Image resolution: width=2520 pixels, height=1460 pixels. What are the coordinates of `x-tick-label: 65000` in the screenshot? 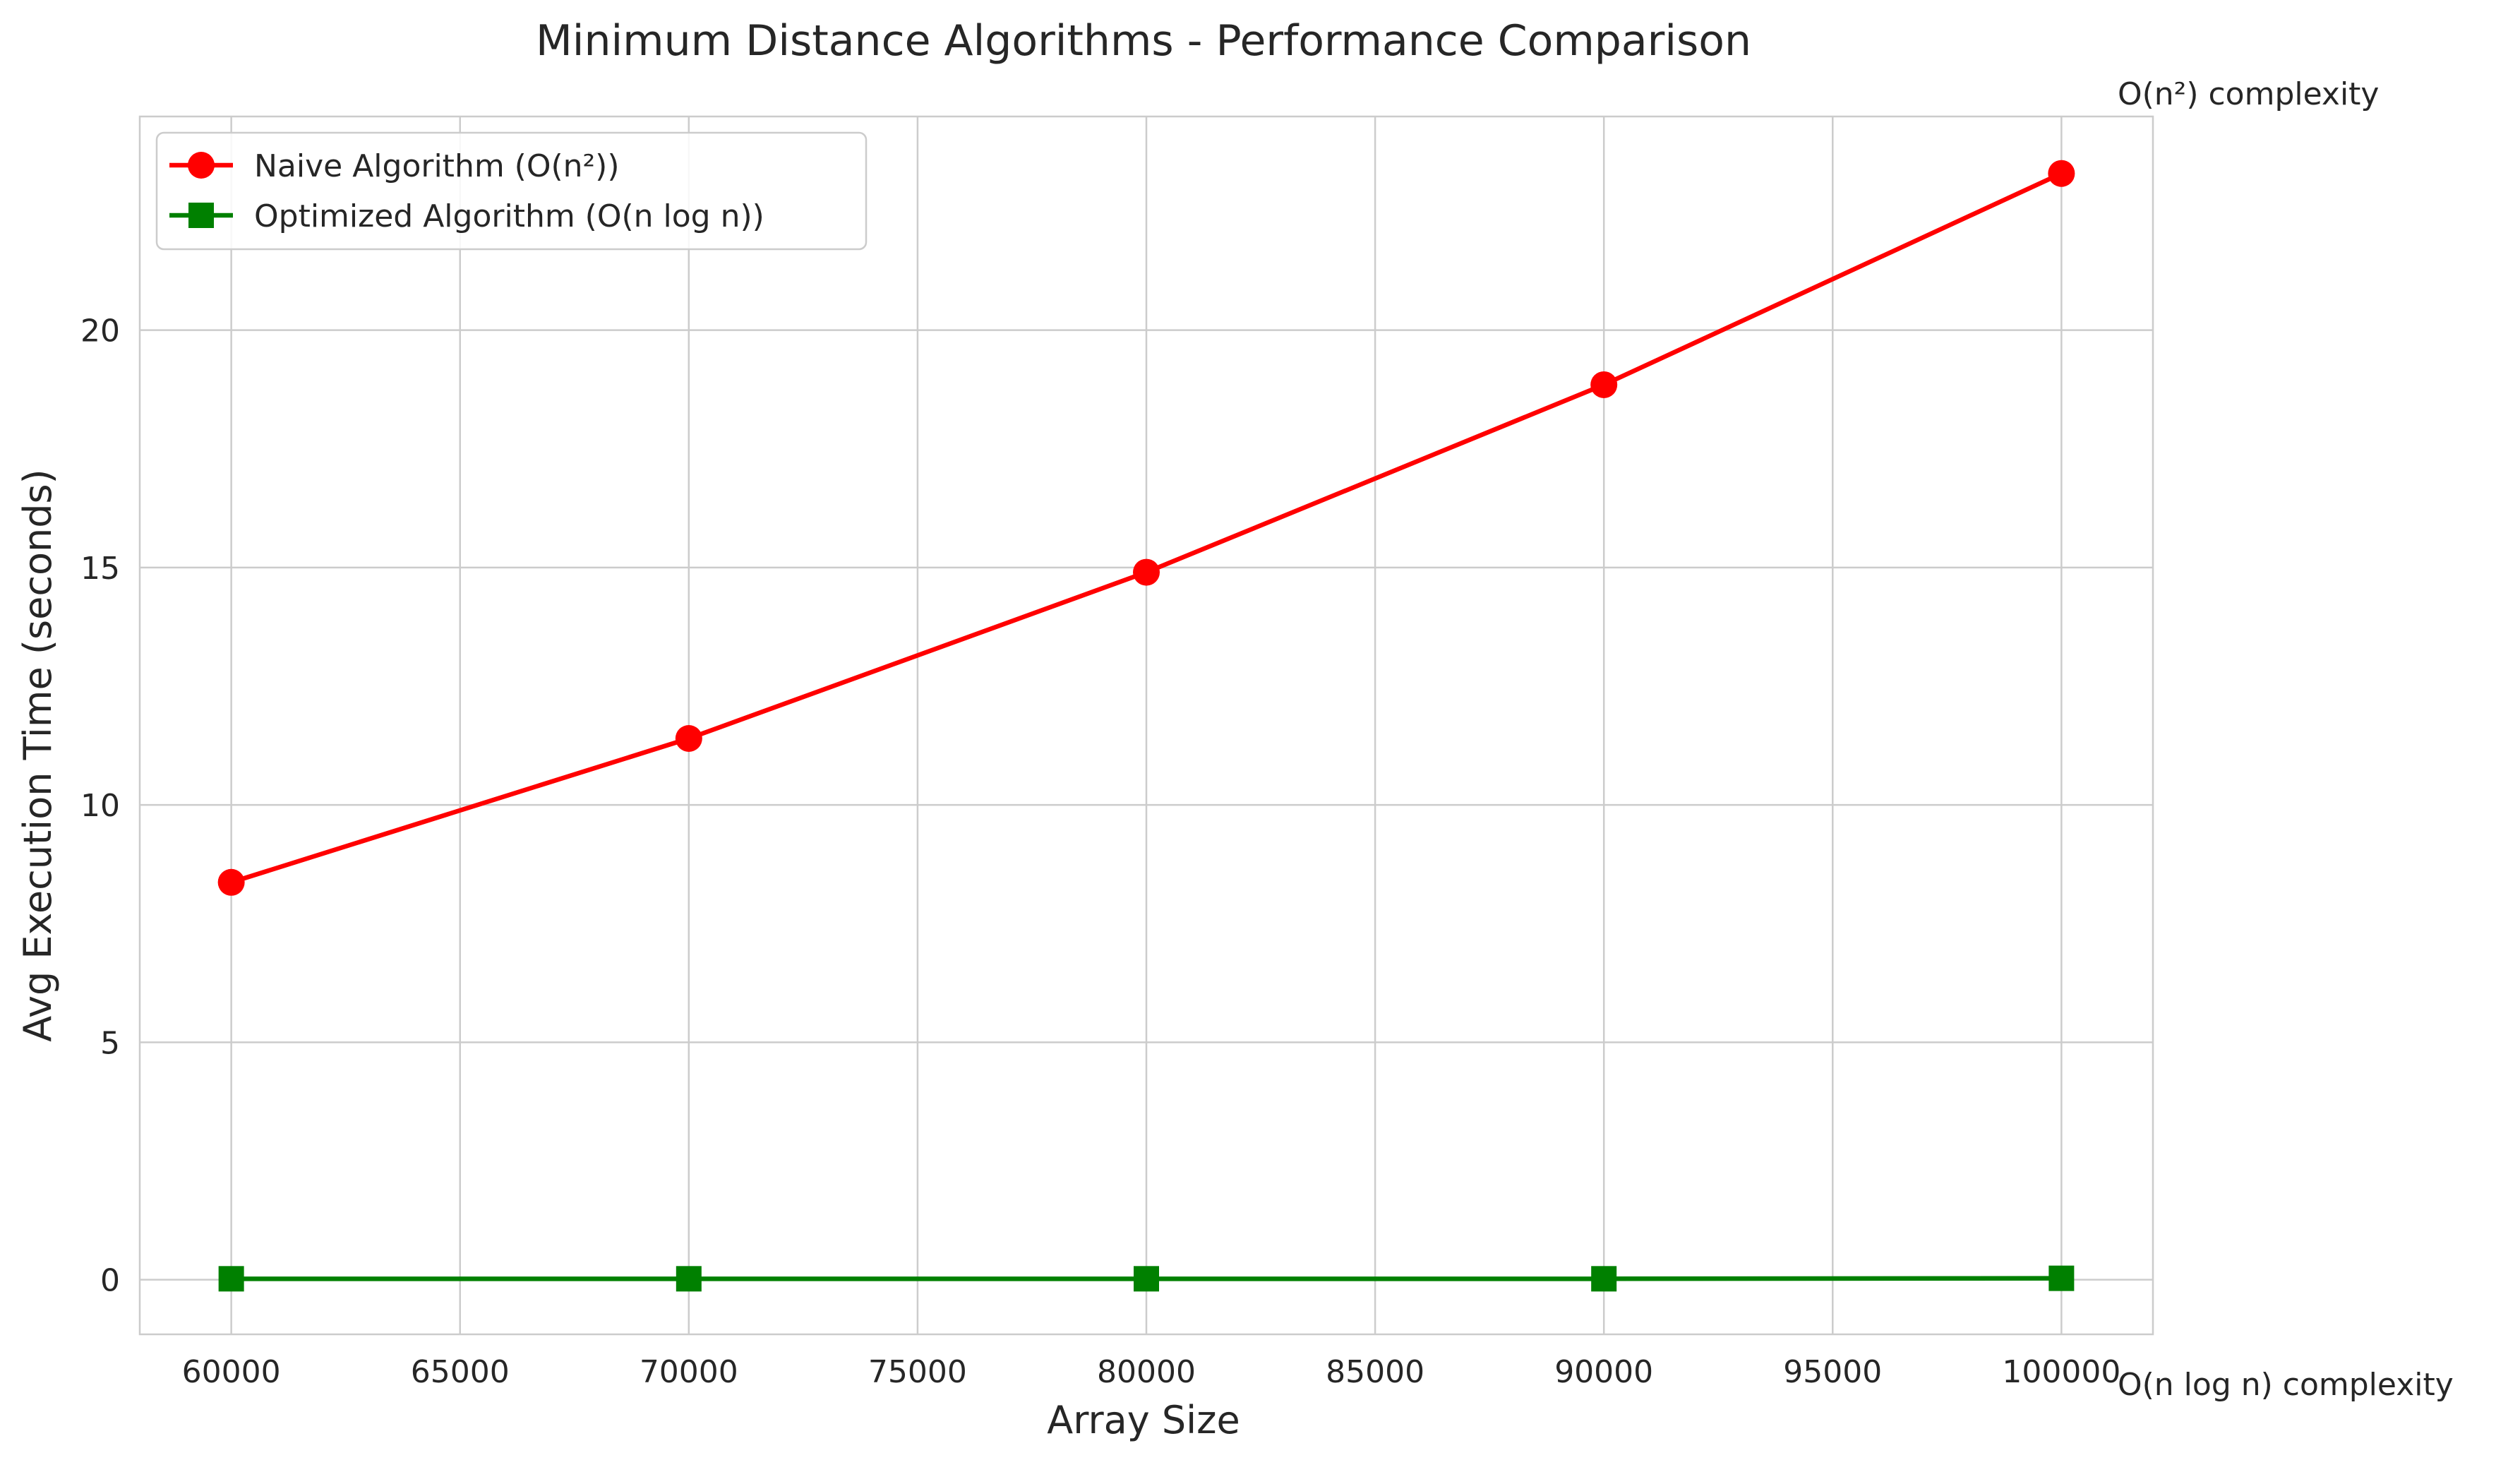 It's located at (461, 1372).